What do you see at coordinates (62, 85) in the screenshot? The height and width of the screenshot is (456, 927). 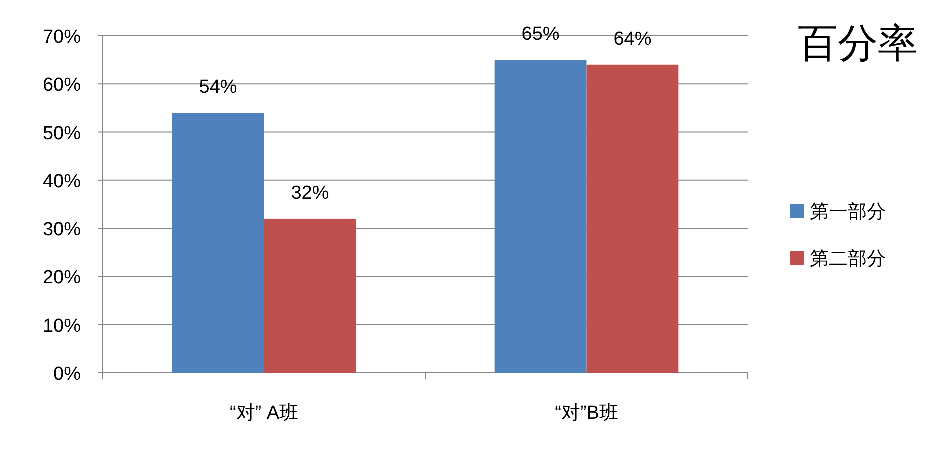 I see `y-tick-label: 60%` at bounding box center [62, 85].